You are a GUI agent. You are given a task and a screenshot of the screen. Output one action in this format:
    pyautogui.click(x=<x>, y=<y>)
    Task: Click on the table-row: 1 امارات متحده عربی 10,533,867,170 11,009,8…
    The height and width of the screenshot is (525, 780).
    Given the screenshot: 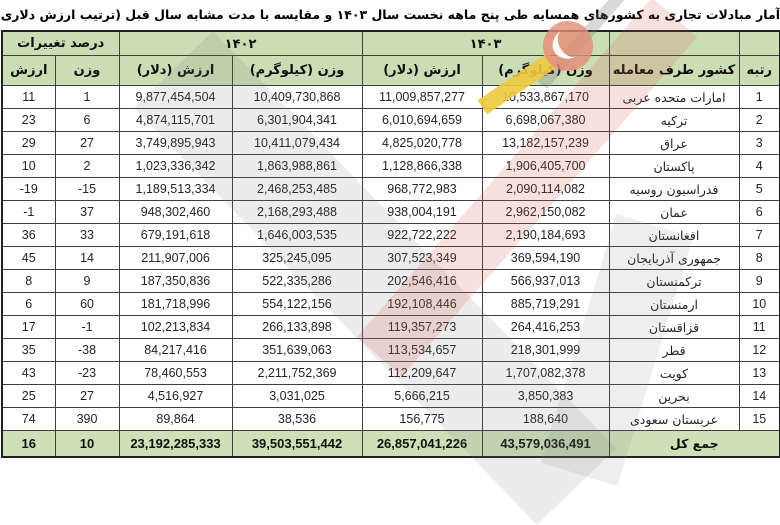 What is the action you would take?
    pyautogui.click(x=390, y=97)
    